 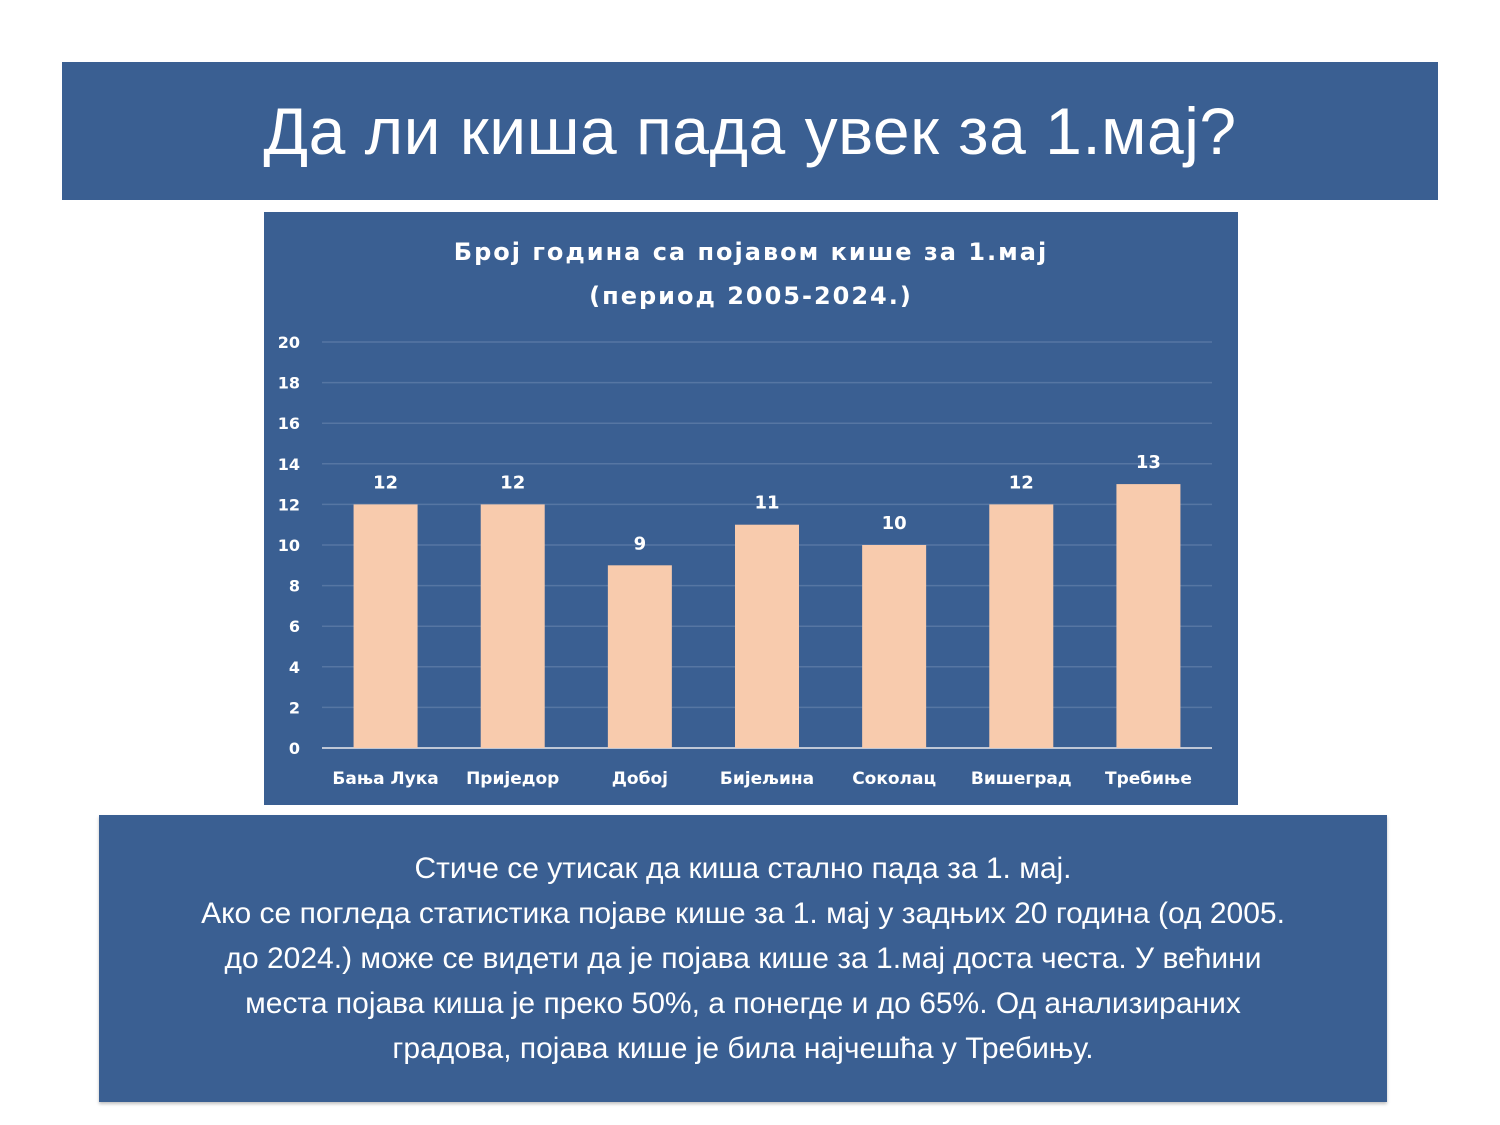 I want to click on x-tick-label: Бања Лука, so click(x=385, y=779).